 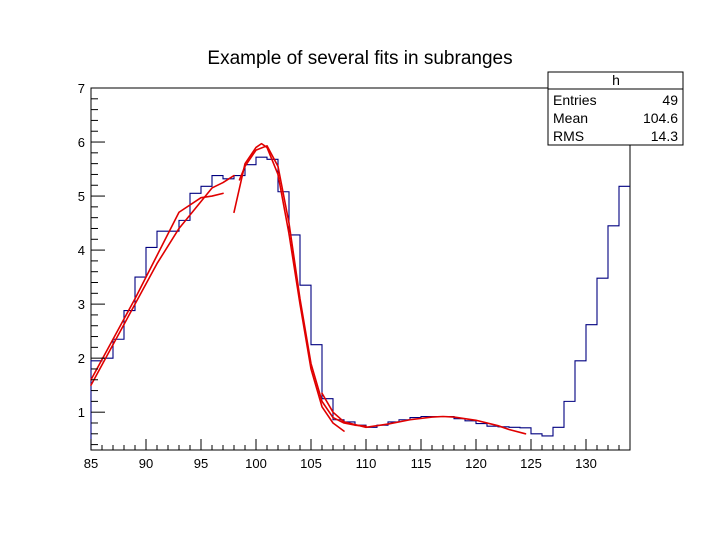 What do you see at coordinates (421, 463) in the screenshot?
I see `x-tick-label: 115` at bounding box center [421, 463].